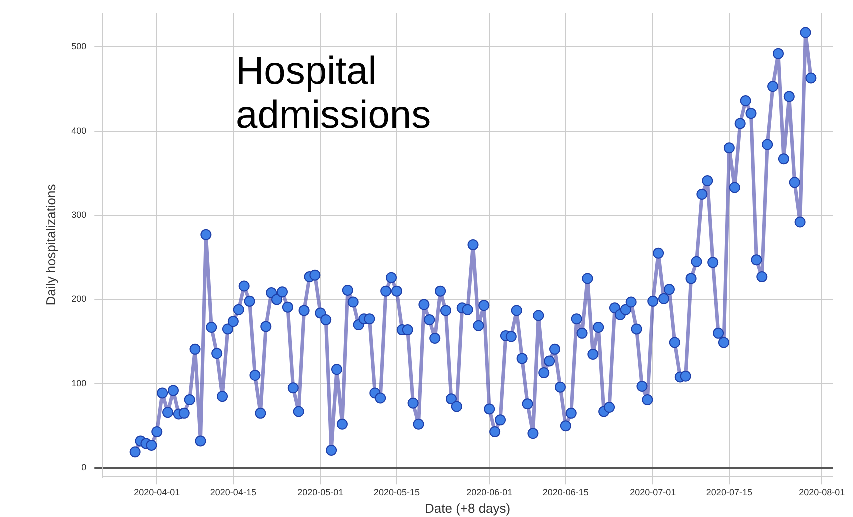 The height and width of the screenshot is (517, 853). What do you see at coordinates (397, 492) in the screenshot?
I see `x-tick-label: 2020-05-15` at bounding box center [397, 492].